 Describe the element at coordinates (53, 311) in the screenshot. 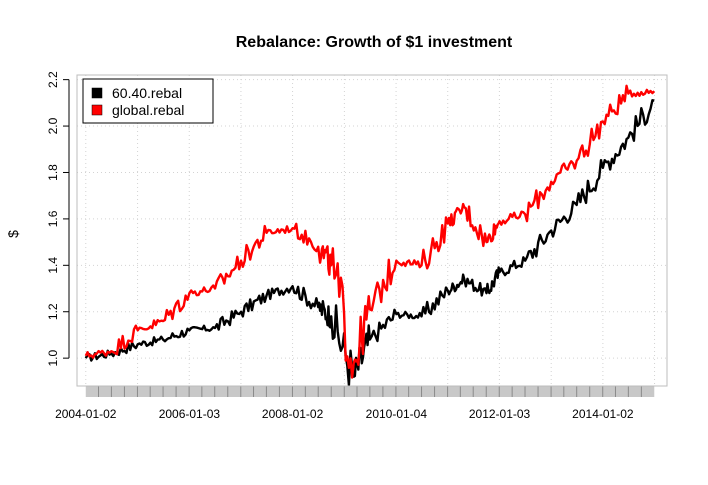

I see `y-tick-label: 1.2` at that location.